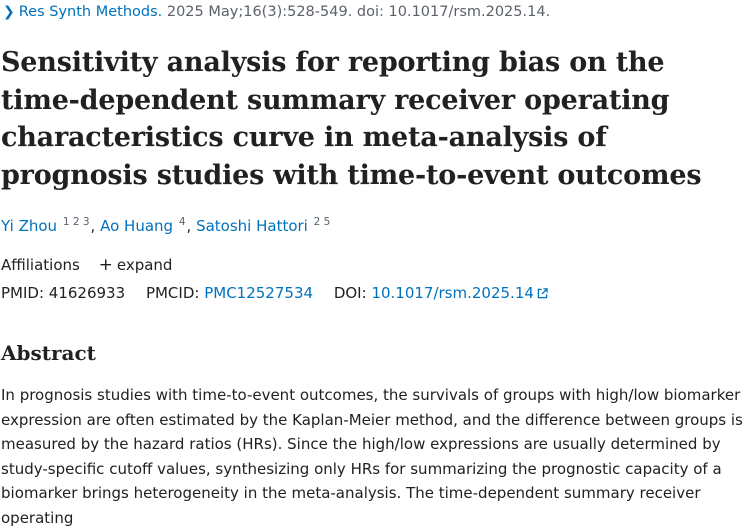 This screenshot has height=531, width=750. I want to click on author-affiliation-refs: 2 5, so click(322, 222).